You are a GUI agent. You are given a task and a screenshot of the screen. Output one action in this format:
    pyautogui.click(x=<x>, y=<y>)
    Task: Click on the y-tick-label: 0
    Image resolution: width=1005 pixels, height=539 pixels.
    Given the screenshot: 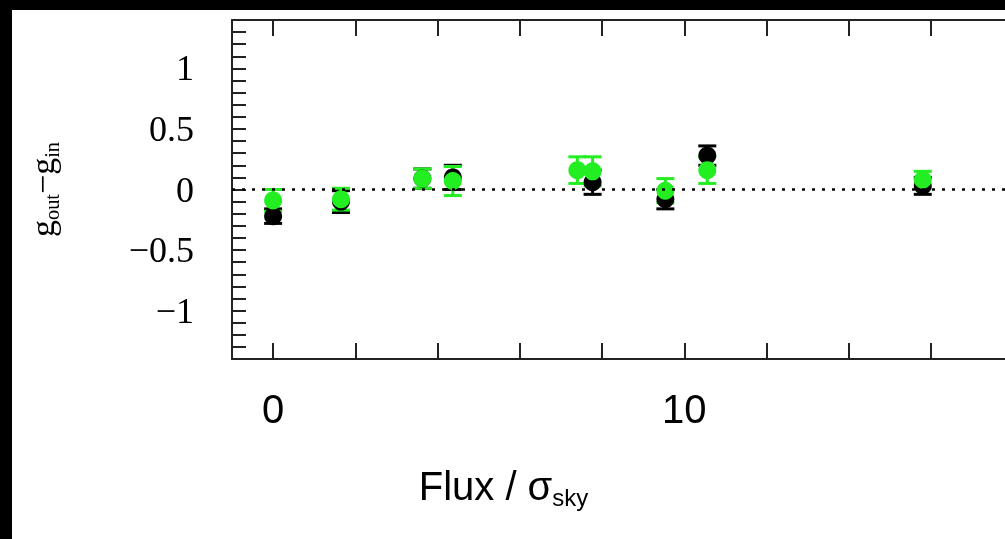 What is the action you would take?
    pyautogui.click(x=185, y=189)
    